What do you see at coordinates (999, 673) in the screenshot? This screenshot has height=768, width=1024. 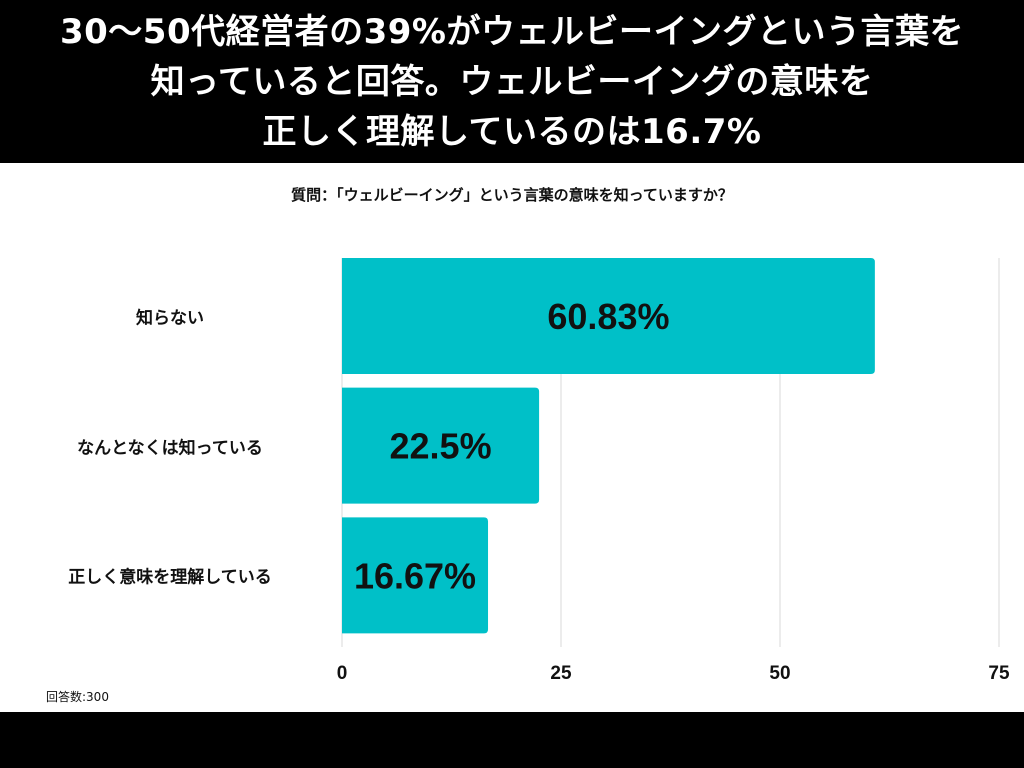 I see `x-tick-label: 75` at bounding box center [999, 673].